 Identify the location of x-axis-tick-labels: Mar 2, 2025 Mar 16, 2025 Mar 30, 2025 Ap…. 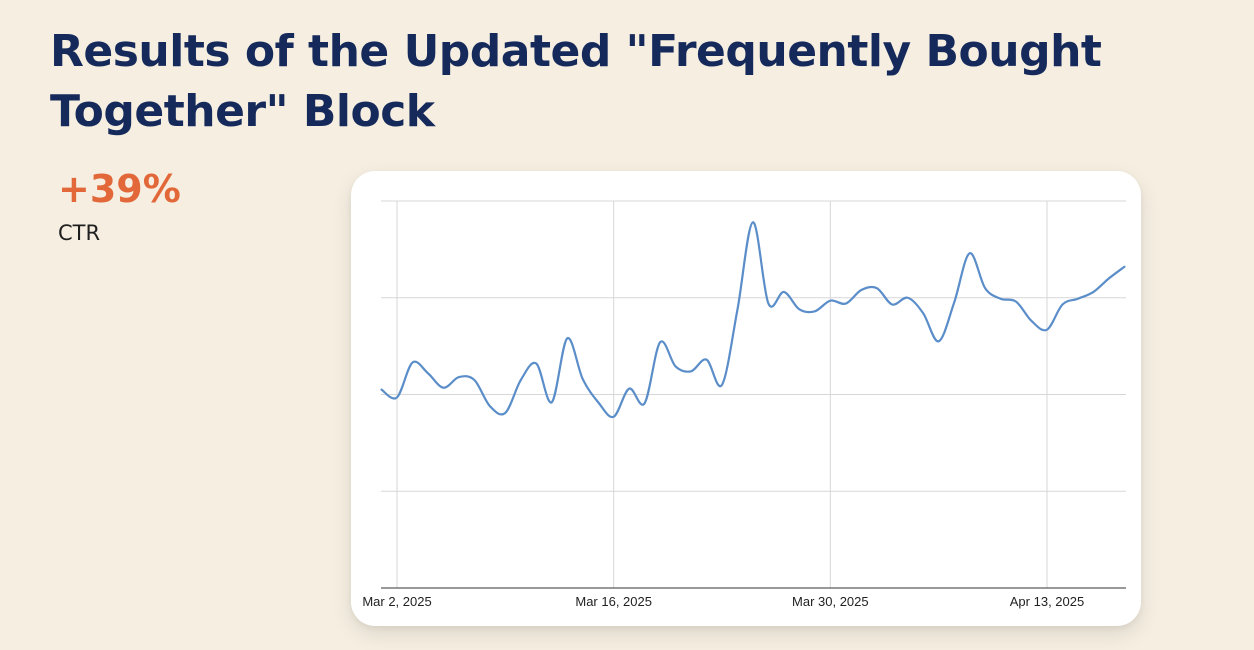
(723, 601).